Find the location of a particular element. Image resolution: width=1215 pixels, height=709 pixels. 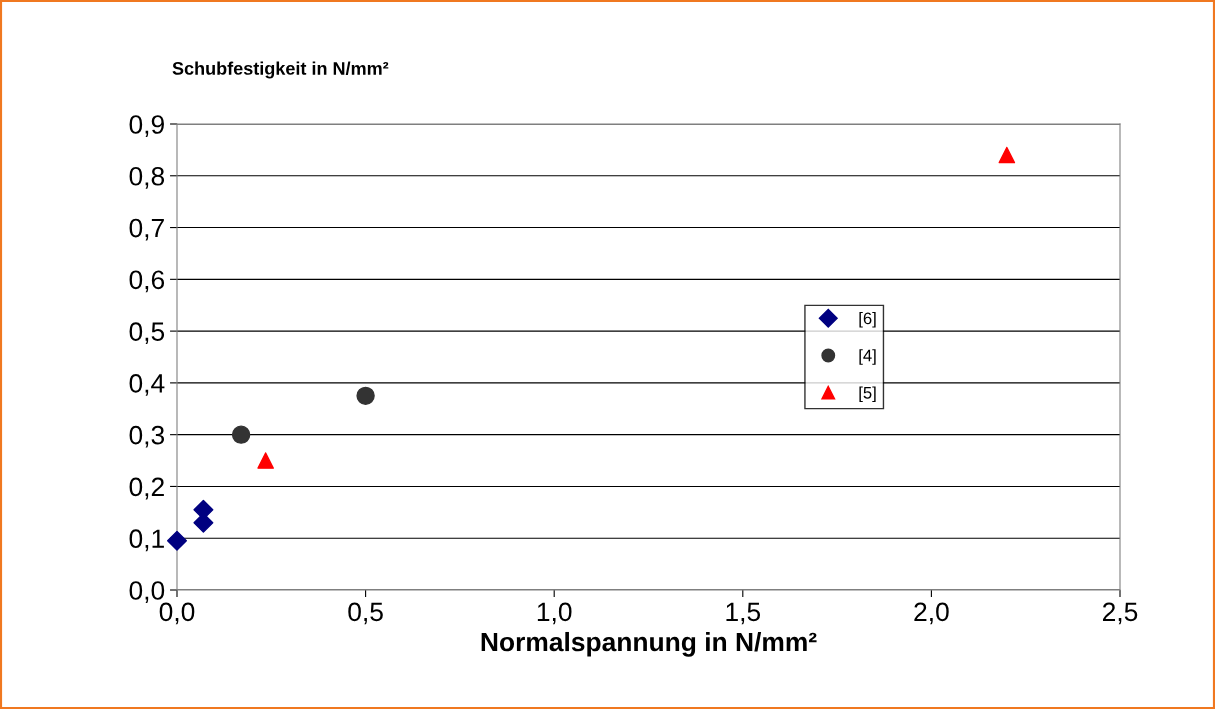

y-tick-label: 0,3 is located at coordinates (147, 436).